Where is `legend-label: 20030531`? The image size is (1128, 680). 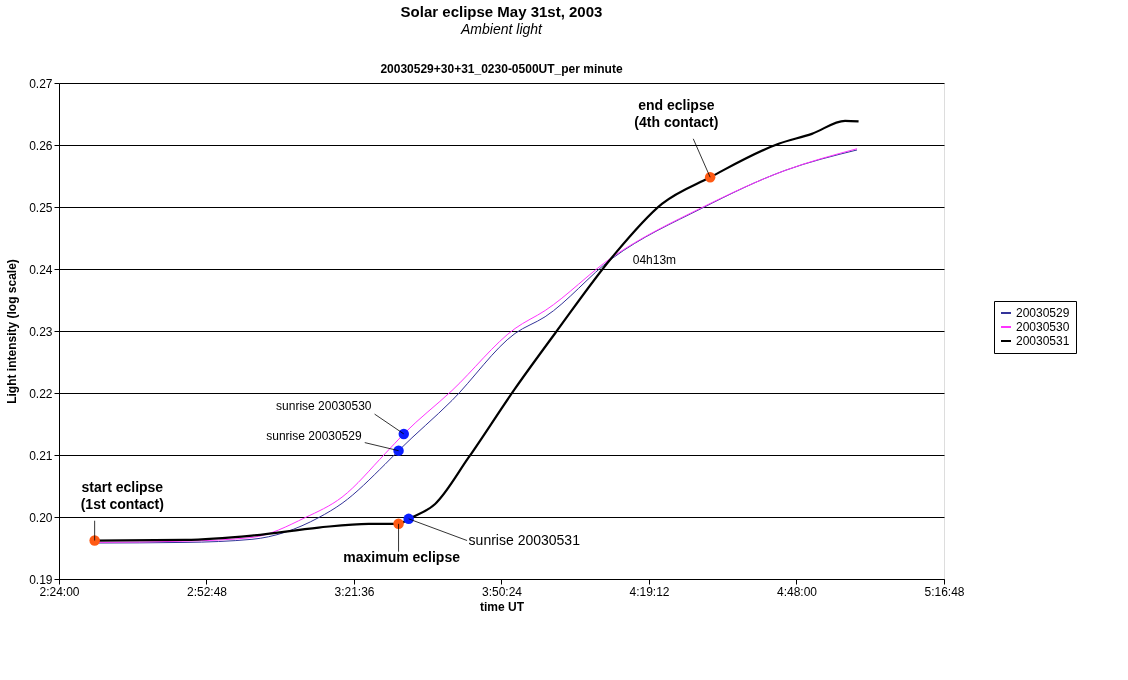 legend-label: 20030531 is located at coordinates (1043, 341).